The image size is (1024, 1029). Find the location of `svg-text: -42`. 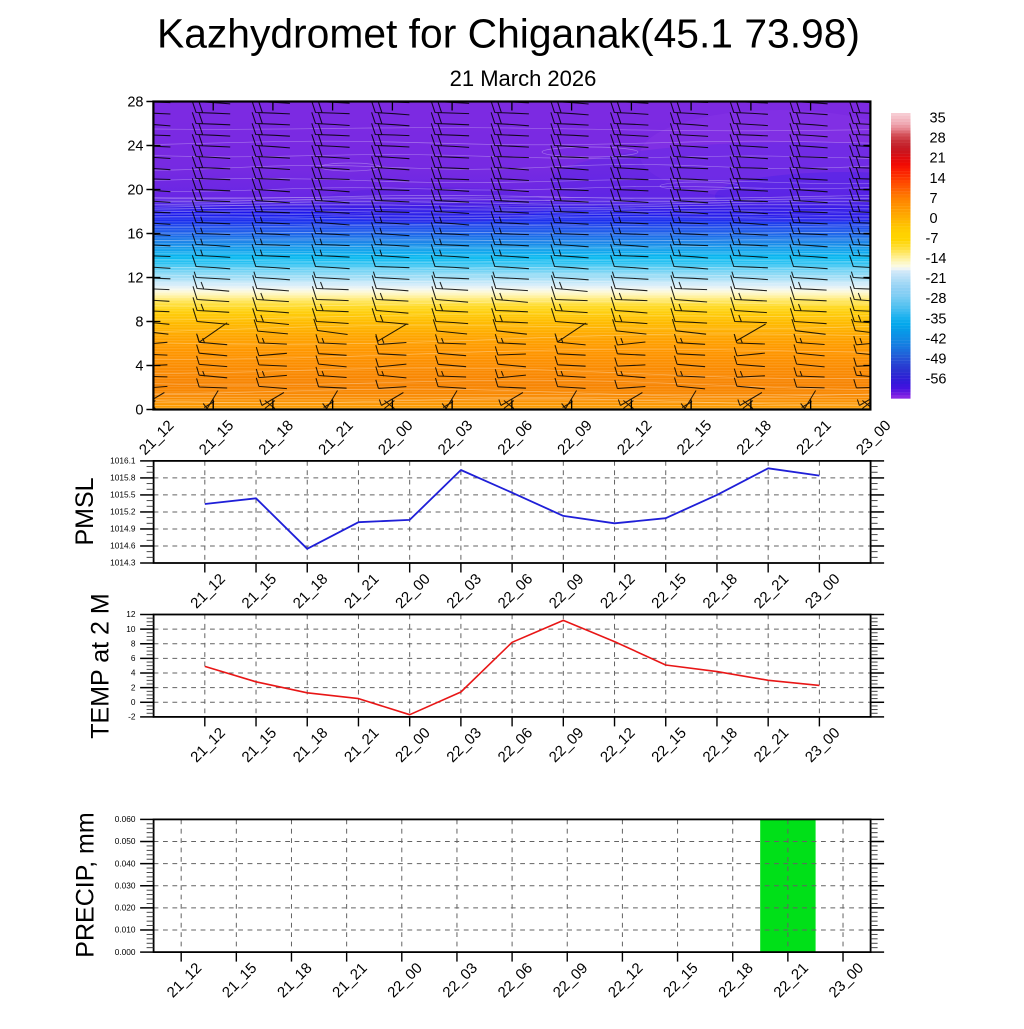

svg-text: -42 is located at coordinates (936, 339).